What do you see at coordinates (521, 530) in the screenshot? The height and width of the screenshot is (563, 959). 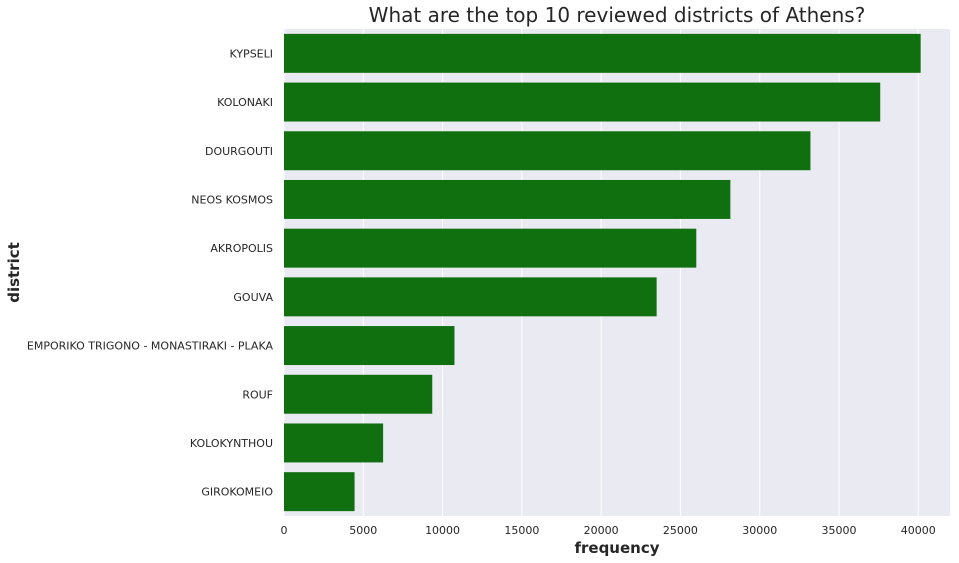 I see `x-tick-label: 15000` at bounding box center [521, 530].